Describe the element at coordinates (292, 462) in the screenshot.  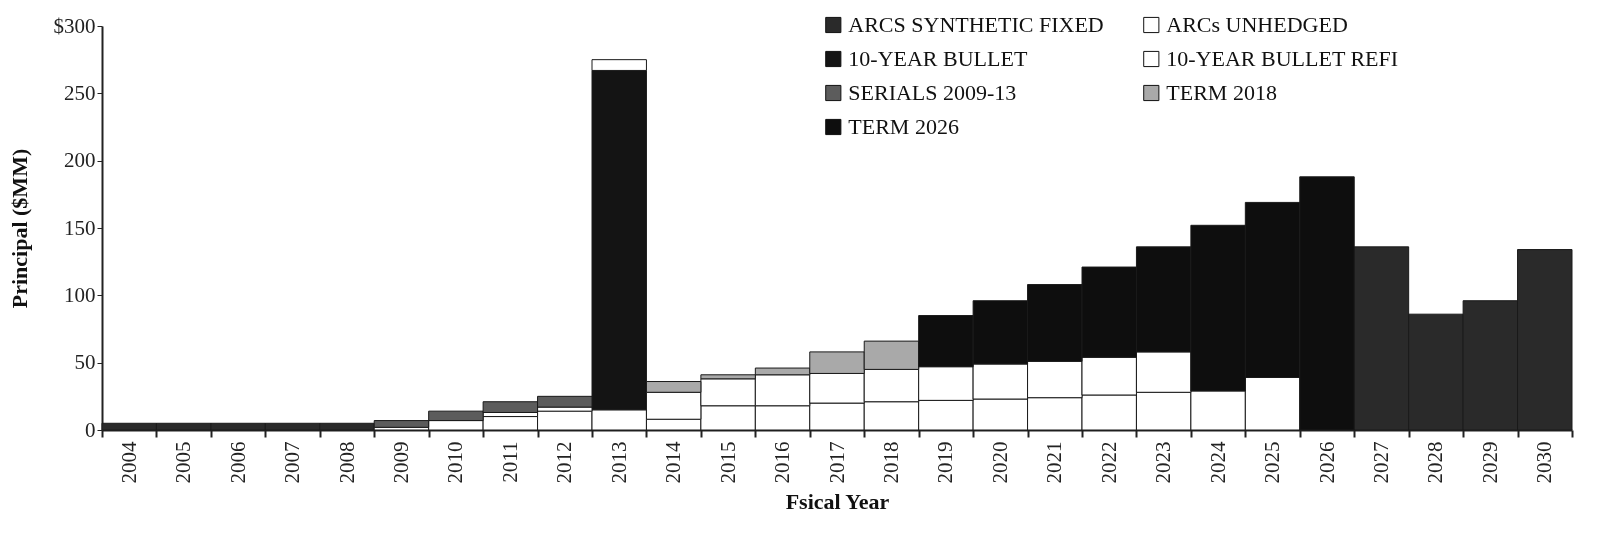
I see `x-tick-label: 2007` at that location.